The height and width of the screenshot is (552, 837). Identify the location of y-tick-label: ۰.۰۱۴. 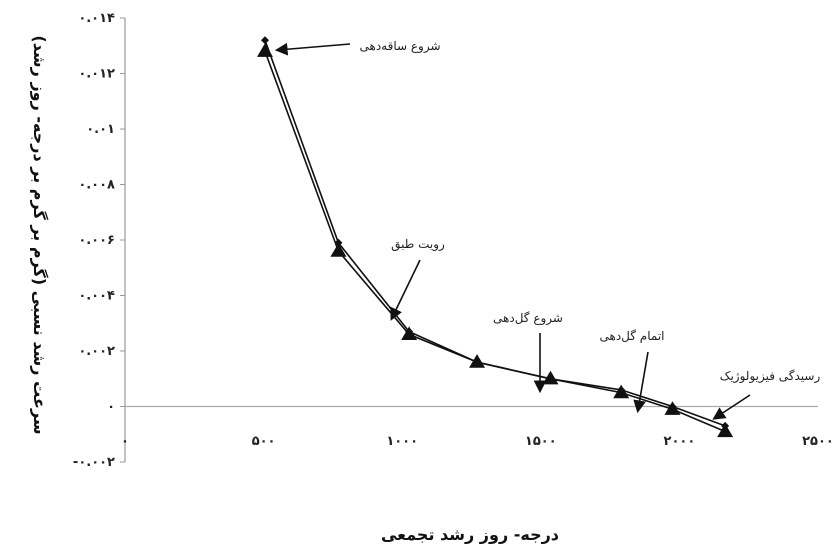
(96, 18).